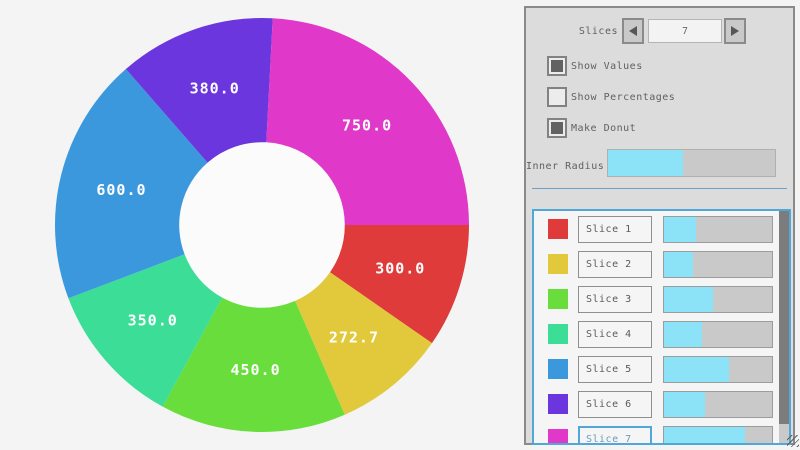  I want to click on slice-value-label: 600.0, so click(121, 190).